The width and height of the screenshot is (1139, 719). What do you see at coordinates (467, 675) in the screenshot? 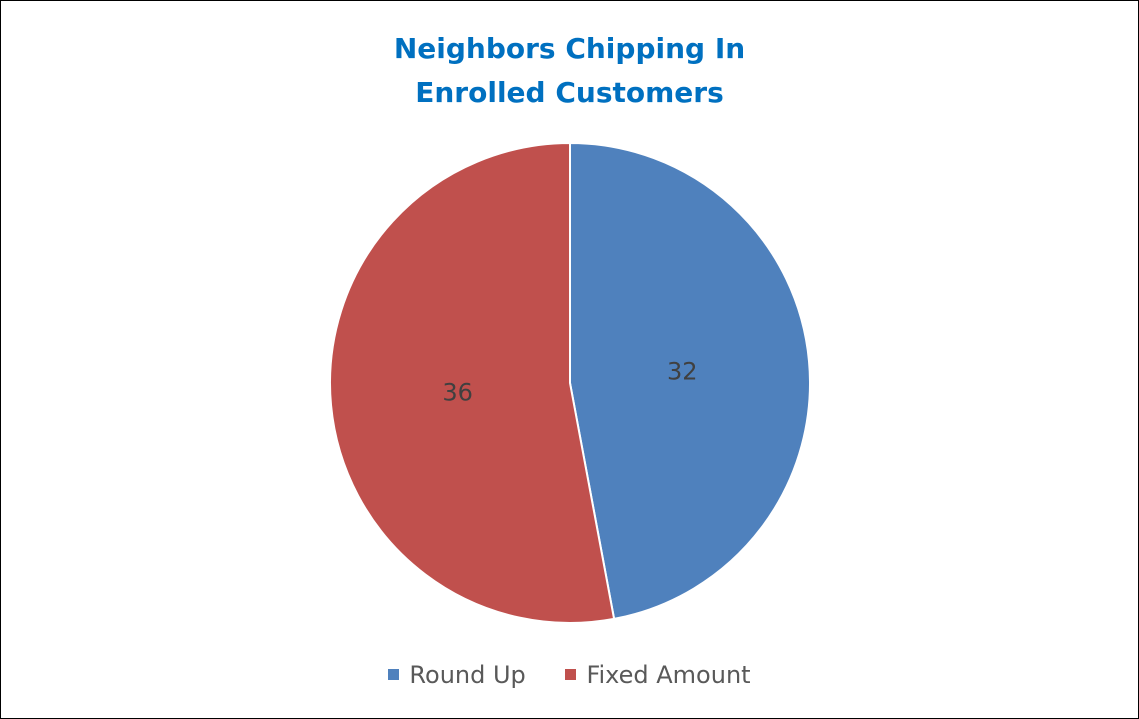
I see `legend-label-round-up: Round Up` at bounding box center [467, 675].